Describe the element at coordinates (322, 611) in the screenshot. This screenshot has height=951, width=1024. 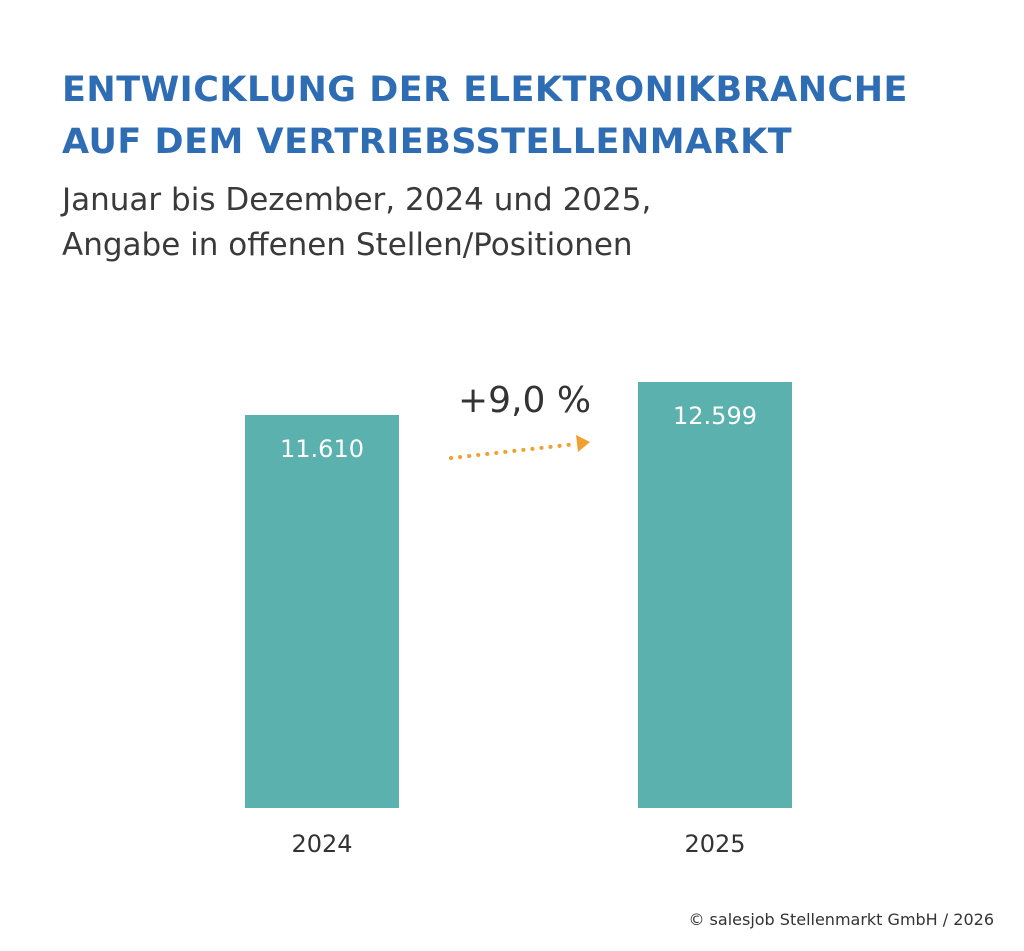
I see `bar-2024` at that location.